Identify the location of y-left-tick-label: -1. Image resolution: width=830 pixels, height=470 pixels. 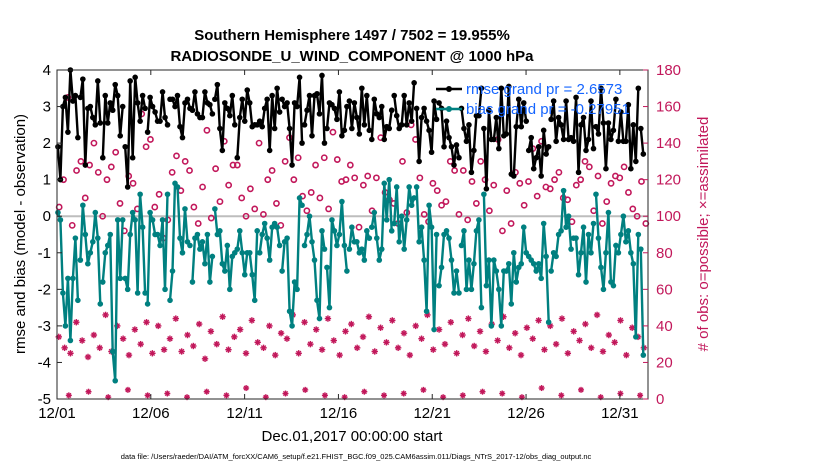
(44, 253).